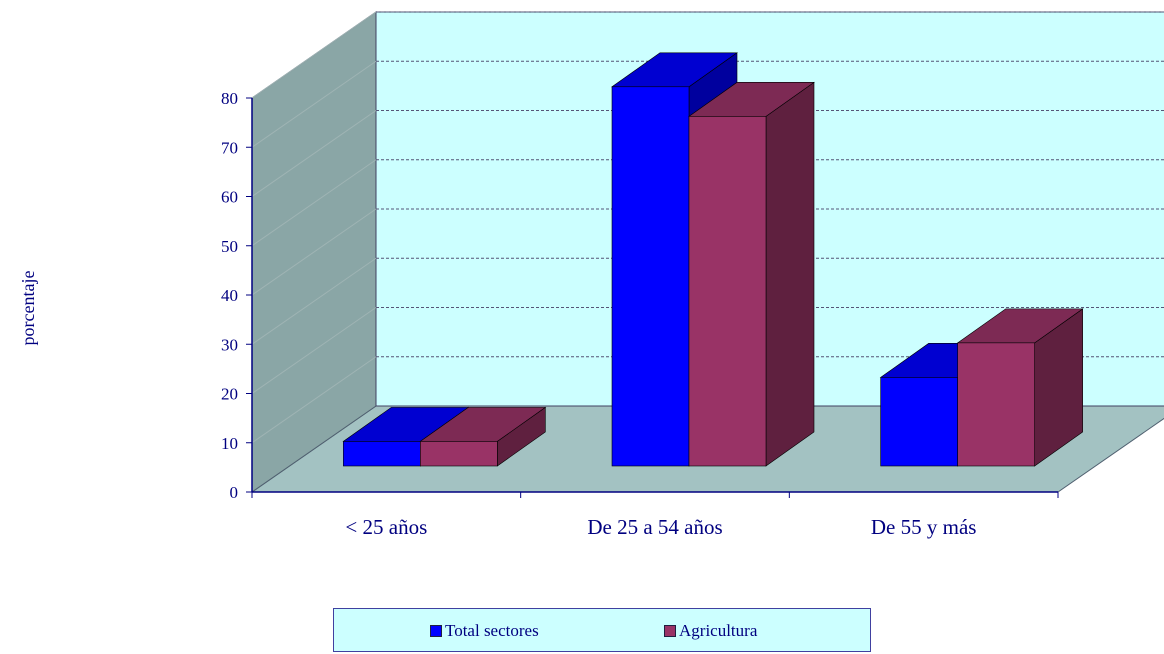  I want to click on category-labels: < 25 años De 25 a 54 años De 55 y más, so click(660, 527).